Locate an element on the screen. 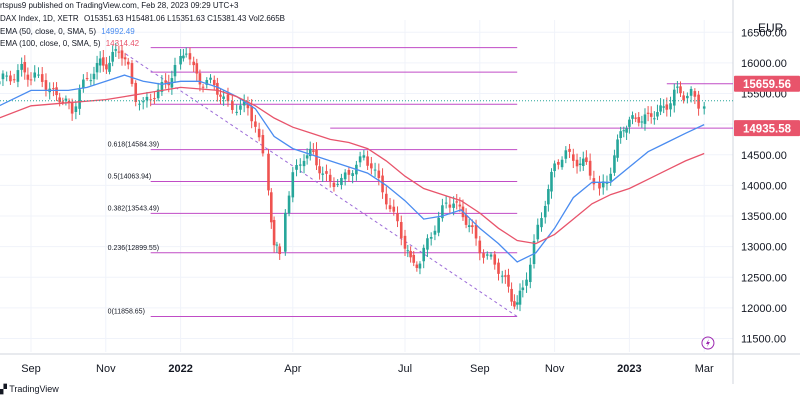 The width and height of the screenshot is (800, 405). ema50-legend-label: EMA (50, close, 0, SMA, 5) is located at coordinates (48, 31).